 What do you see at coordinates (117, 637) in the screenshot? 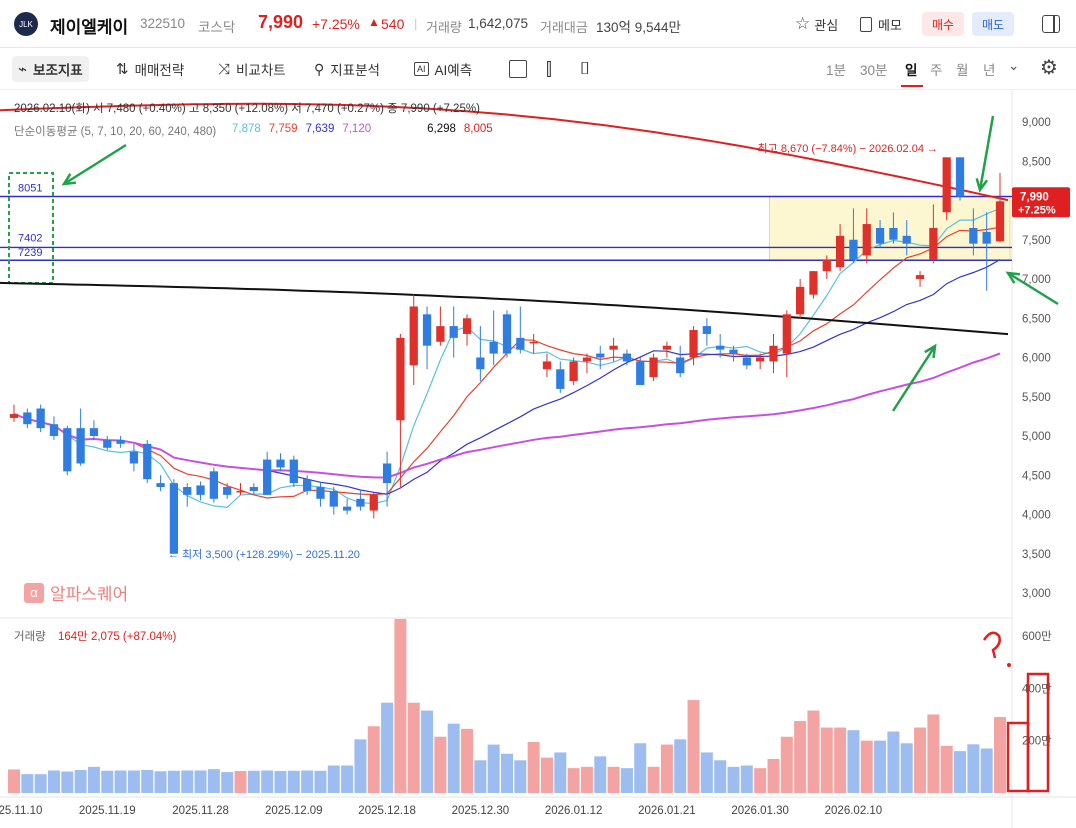
I see `volume-info: 164만 2,075 (+87.04%)` at bounding box center [117, 637].